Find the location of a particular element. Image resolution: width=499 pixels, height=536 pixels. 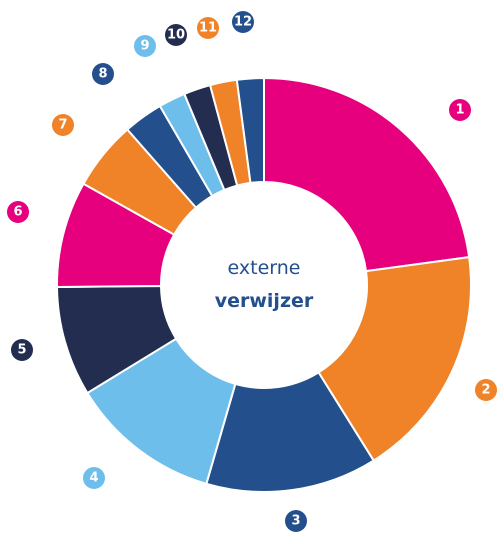

slice-label: 4 is located at coordinates (93, 478).